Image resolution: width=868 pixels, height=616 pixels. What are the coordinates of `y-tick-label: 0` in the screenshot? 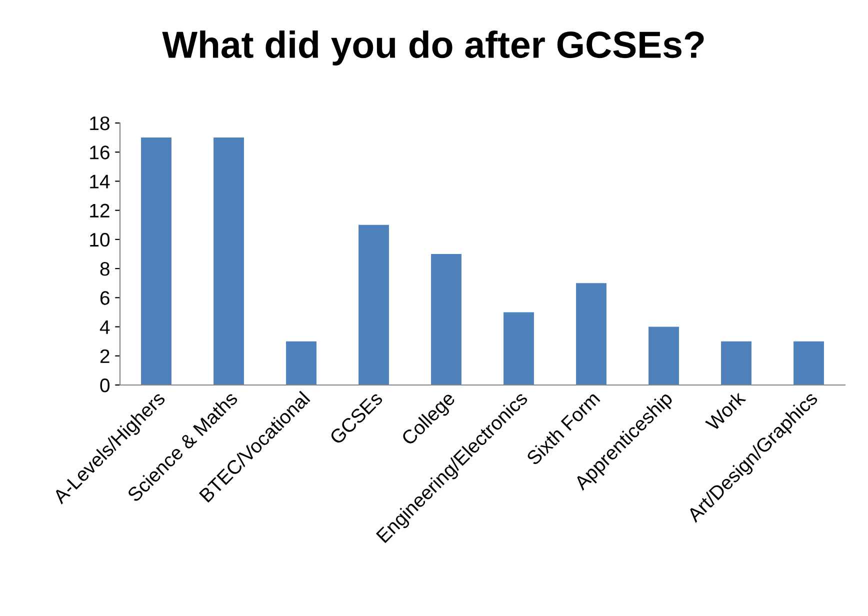 It's located at (105, 385).